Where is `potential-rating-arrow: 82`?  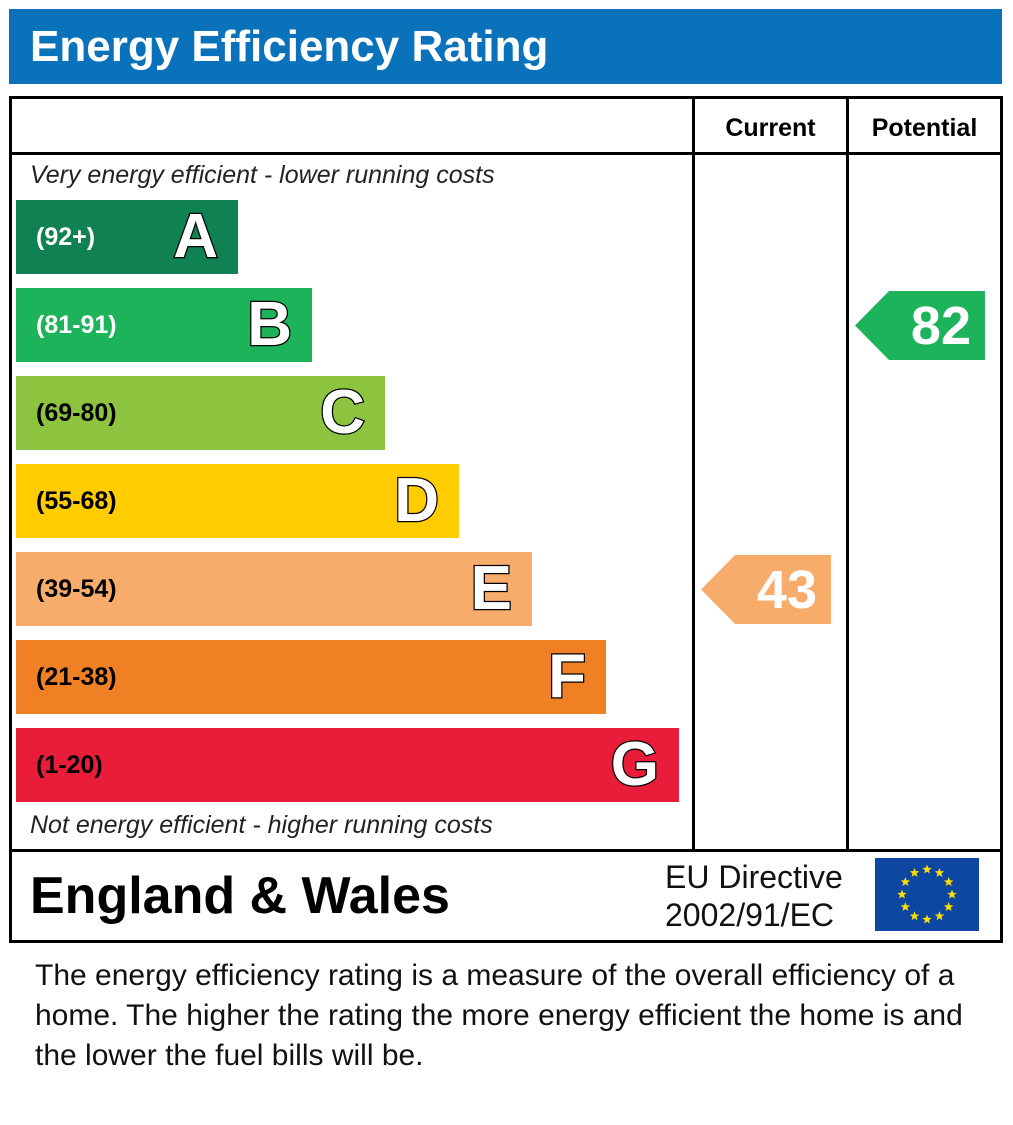
potential-rating-arrow: 82 is located at coordinates (920, 325).